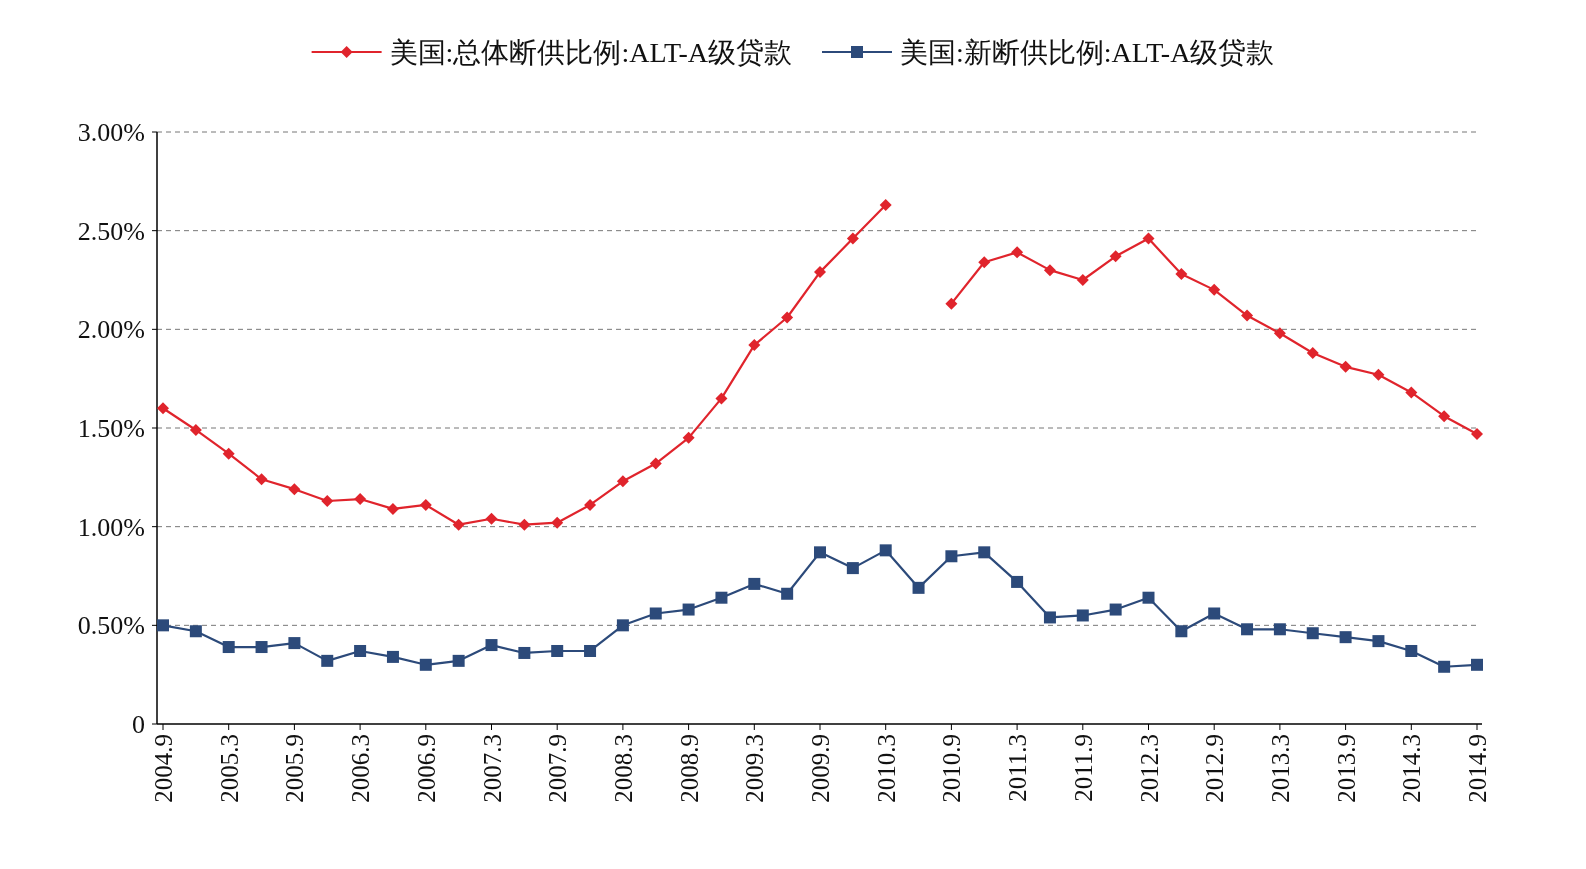 The image size is (1586, 869). I want to click on x-tick-label: 2014.3, so click(1412, 768).